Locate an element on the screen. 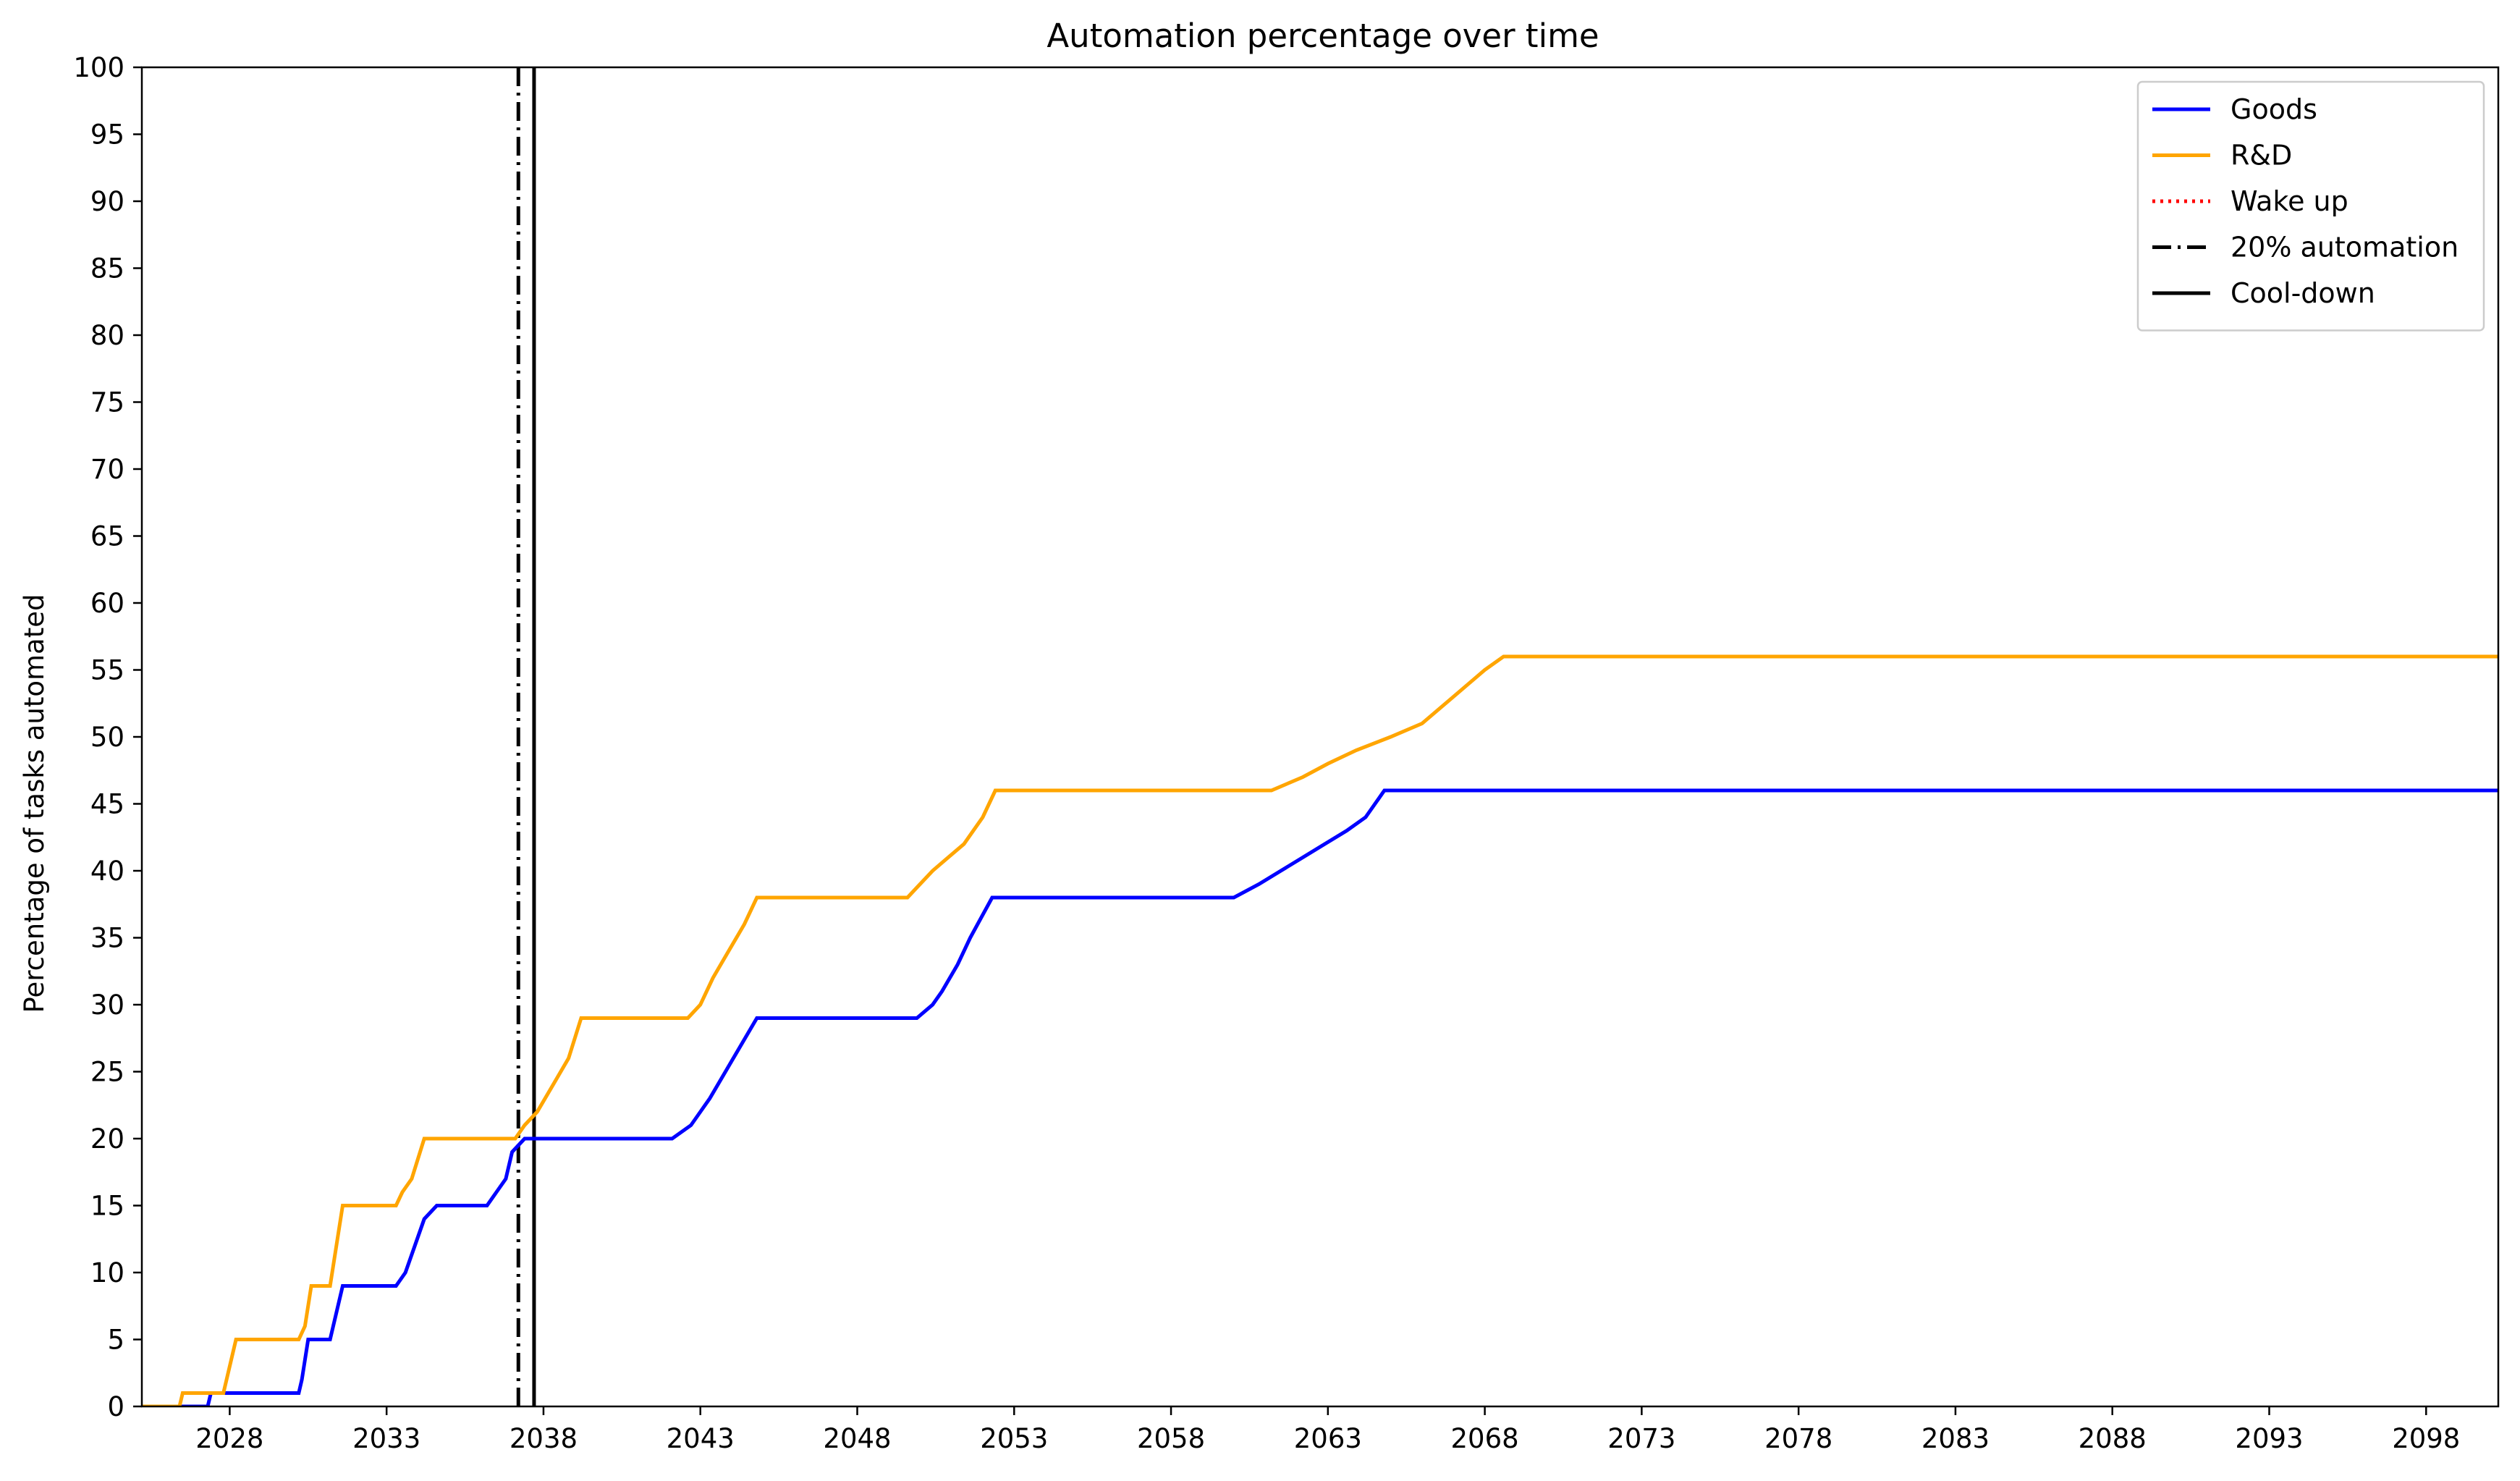 The width and height of the screenshot is (2520, 1481). y-tick-label: 20 is located at coordinates (107, 1139).